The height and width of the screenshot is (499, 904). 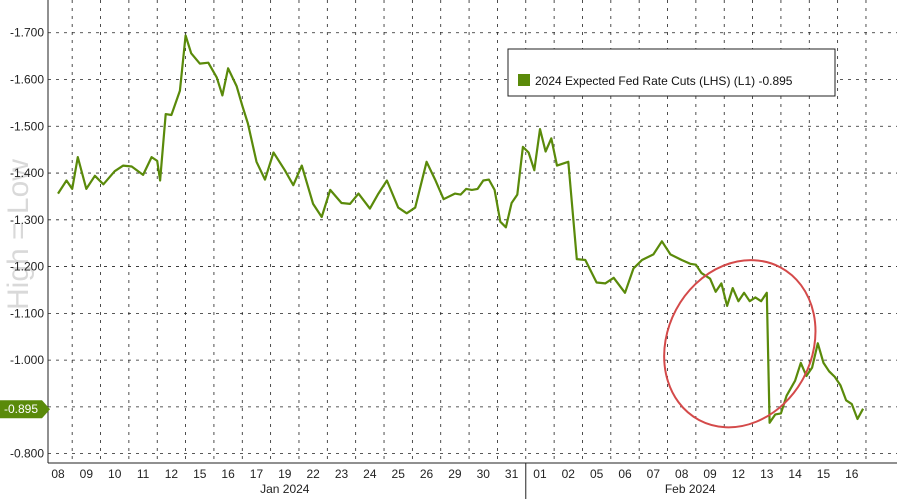 What do you see at coordinates (285, 474) in the screenshot?
I see `x-tick-label: 19` at bounding box center [285, 474].